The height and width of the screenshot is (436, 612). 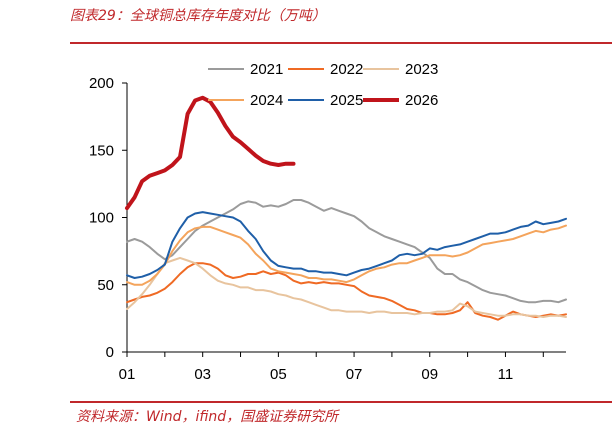 What do you see at coordinates (354, 374) in the screenshot?
I see `x-tick-label: 07` at bounding box center [354, 374].